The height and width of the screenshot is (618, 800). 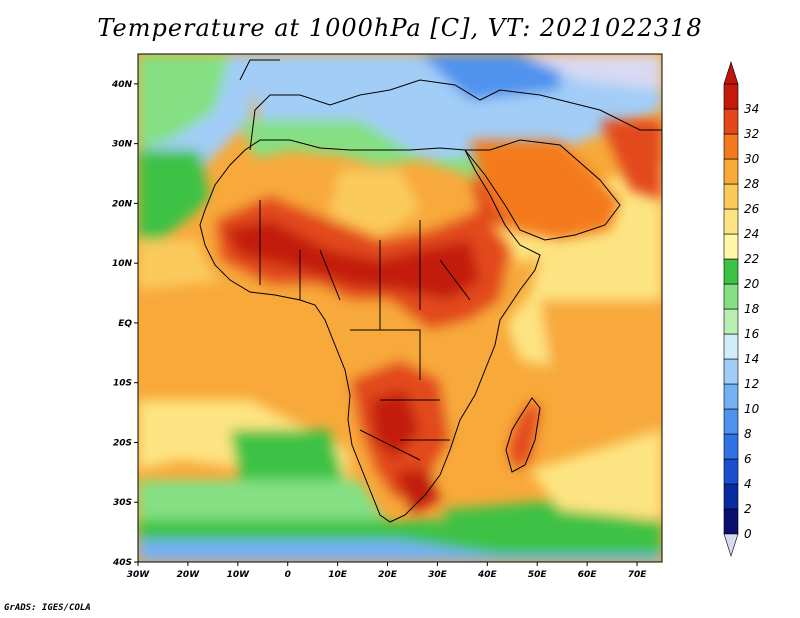 What do you see at coordinates (122, 85) in the screenshot?
I see `lat-tick-label: 40N` at bounding box center [122, 85].